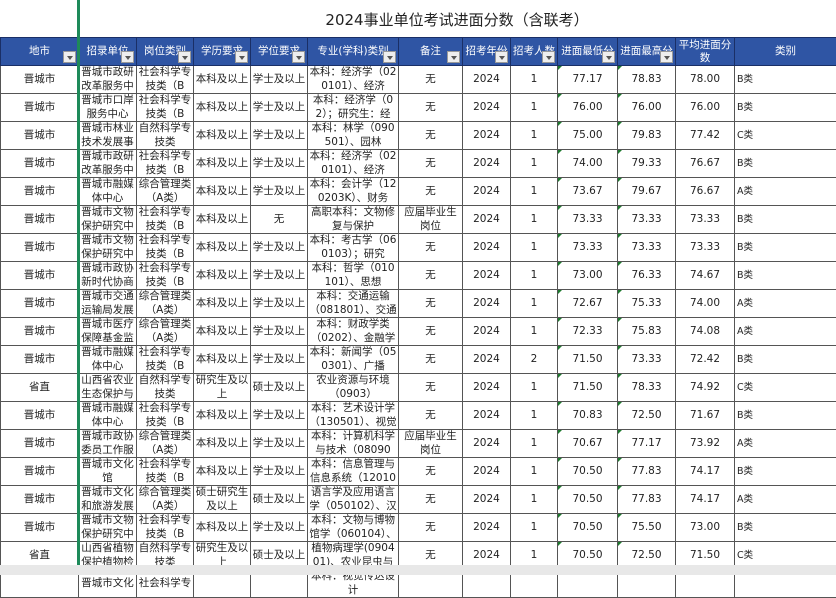 This screenshot has height=598, width=836. I want to click on table-cell: 77.42, so click(705, 136).